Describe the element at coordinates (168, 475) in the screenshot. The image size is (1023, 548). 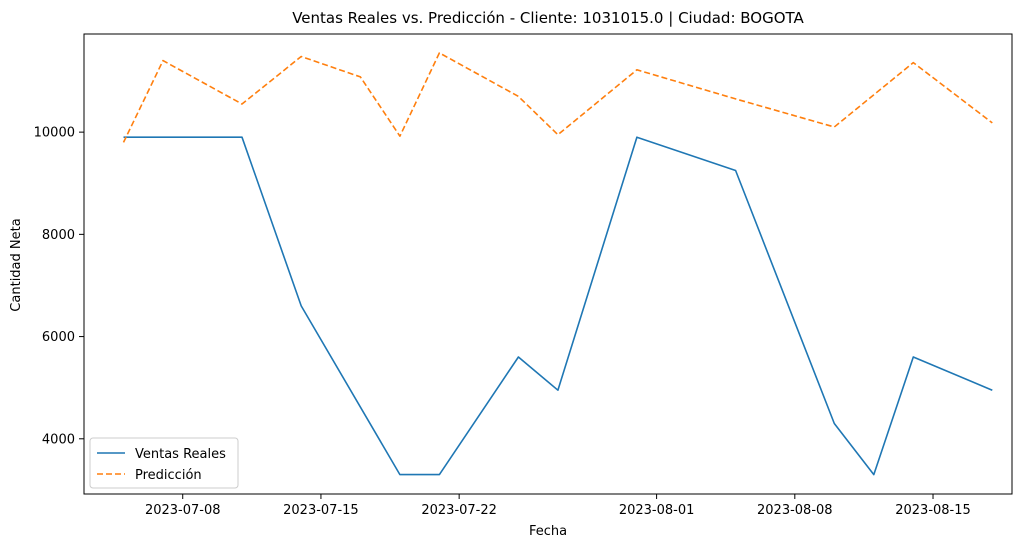
I see `legend-label-prediccion: Predicción` at that location.